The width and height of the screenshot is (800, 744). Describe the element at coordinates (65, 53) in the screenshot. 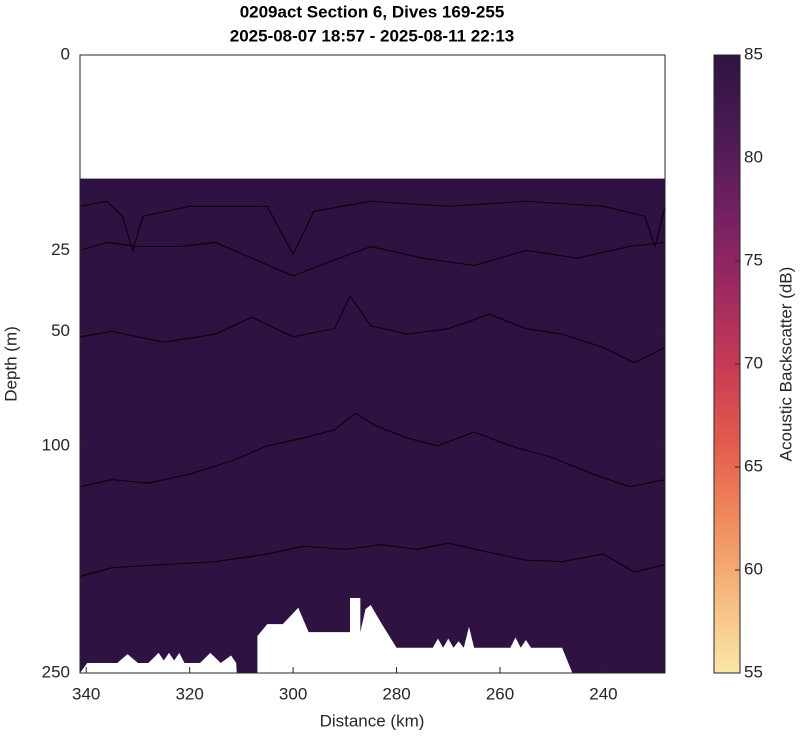

I see `y-tick-label: 0` at that location.